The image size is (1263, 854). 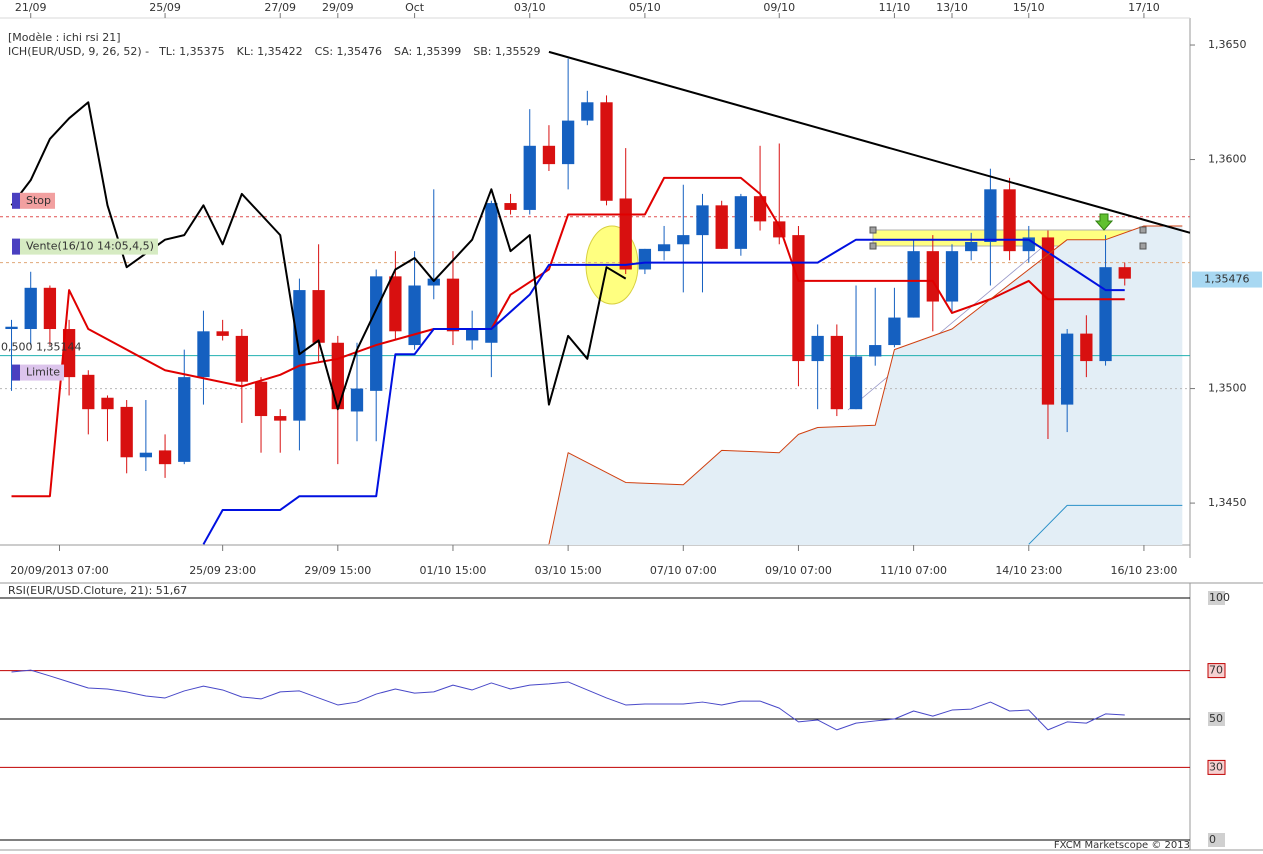 What do you see at coordinates (338, 7) in the screenshot?
I see `top-x-tick-label: 29/09` at bounding box center [338, 7].